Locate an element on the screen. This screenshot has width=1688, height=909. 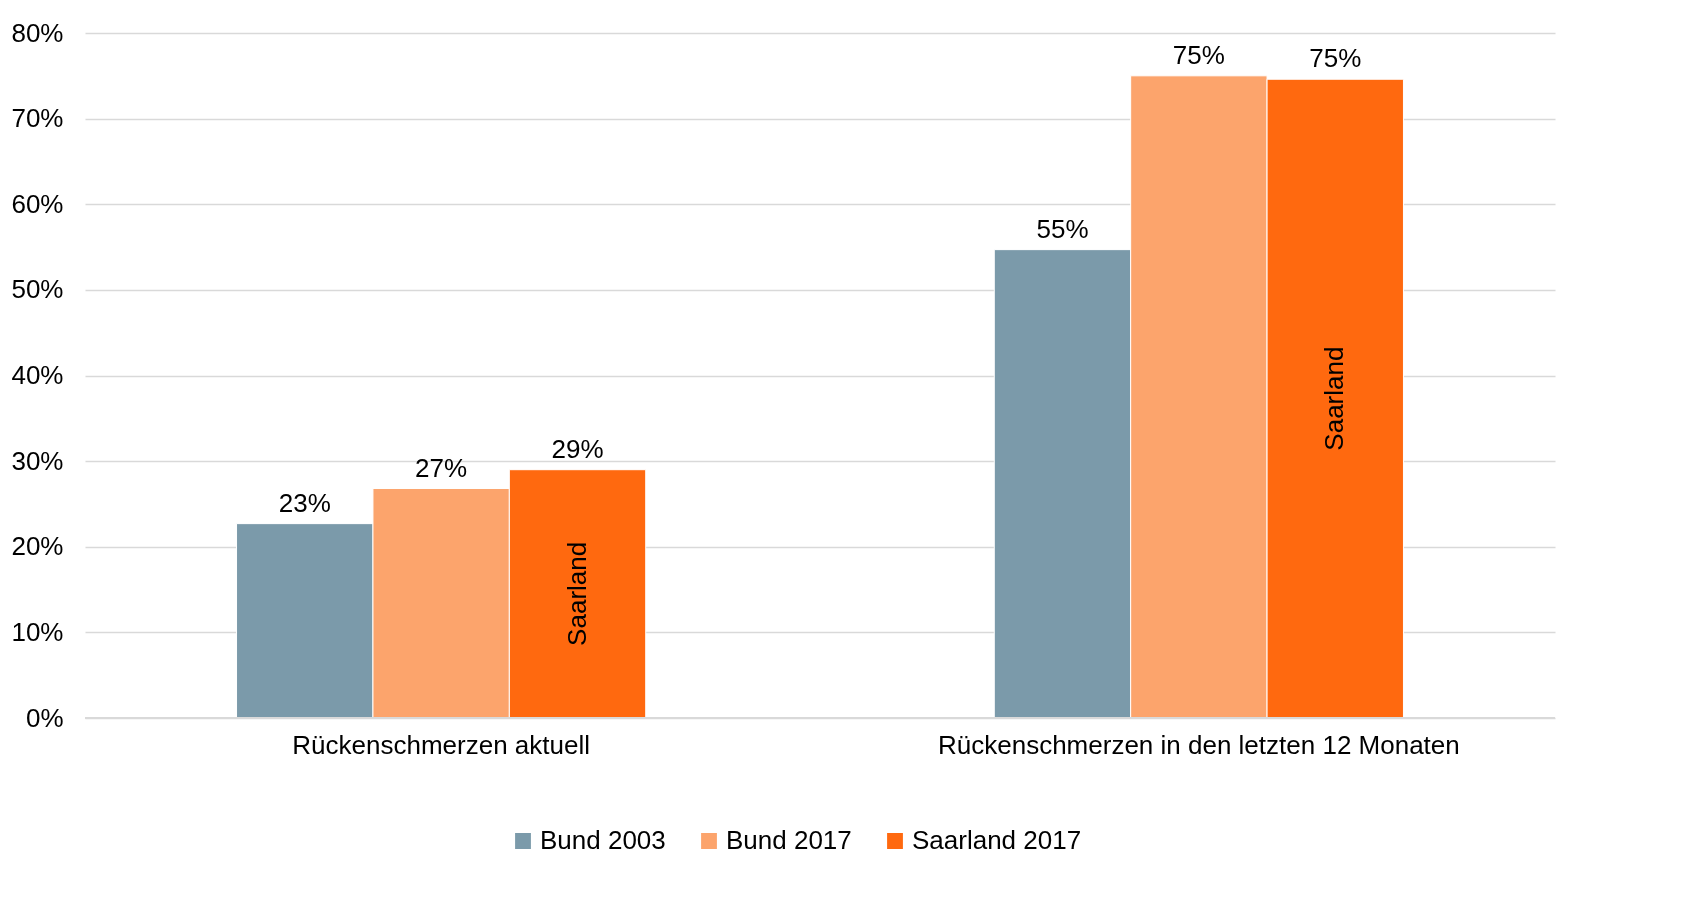
y-tick-label: 60% is located at coordinates (37, 203).